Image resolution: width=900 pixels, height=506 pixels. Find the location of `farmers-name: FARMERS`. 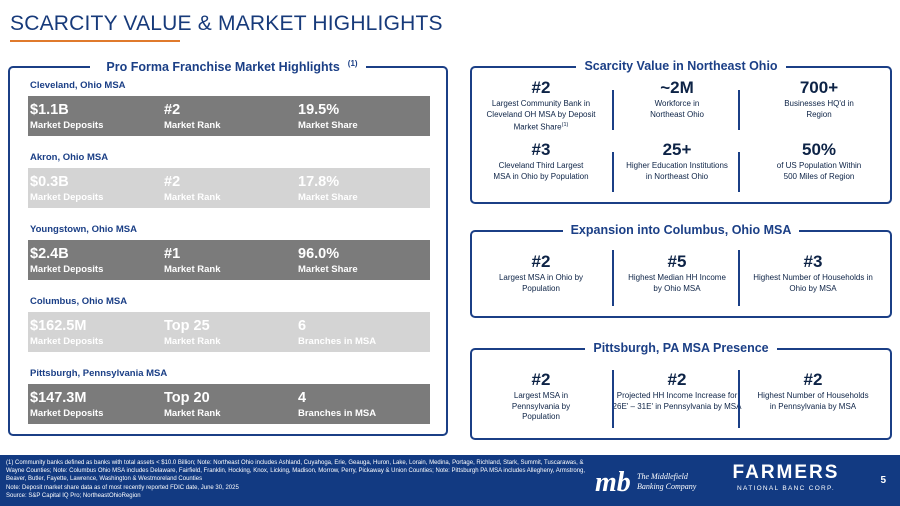

farmers-name: FARMERS is located at coordinates (786, 472).